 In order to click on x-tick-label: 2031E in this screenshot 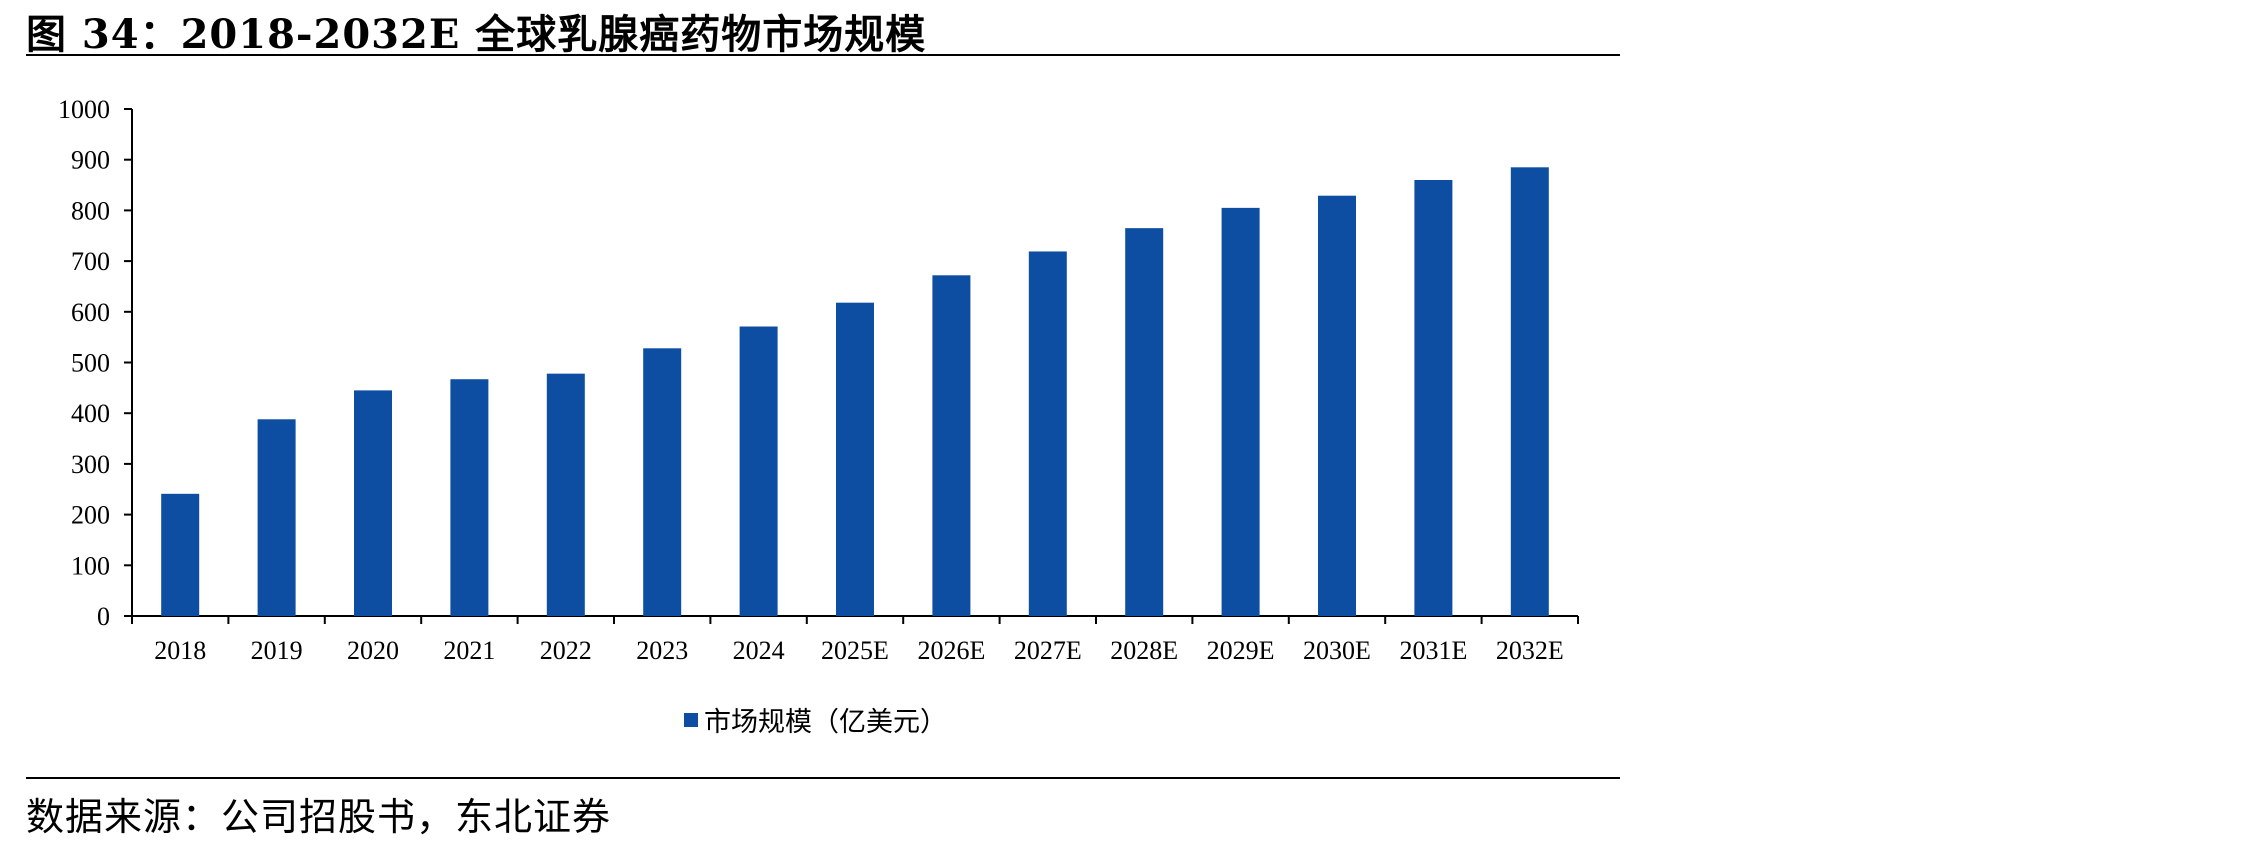, I will do `click(1433, 650)`.